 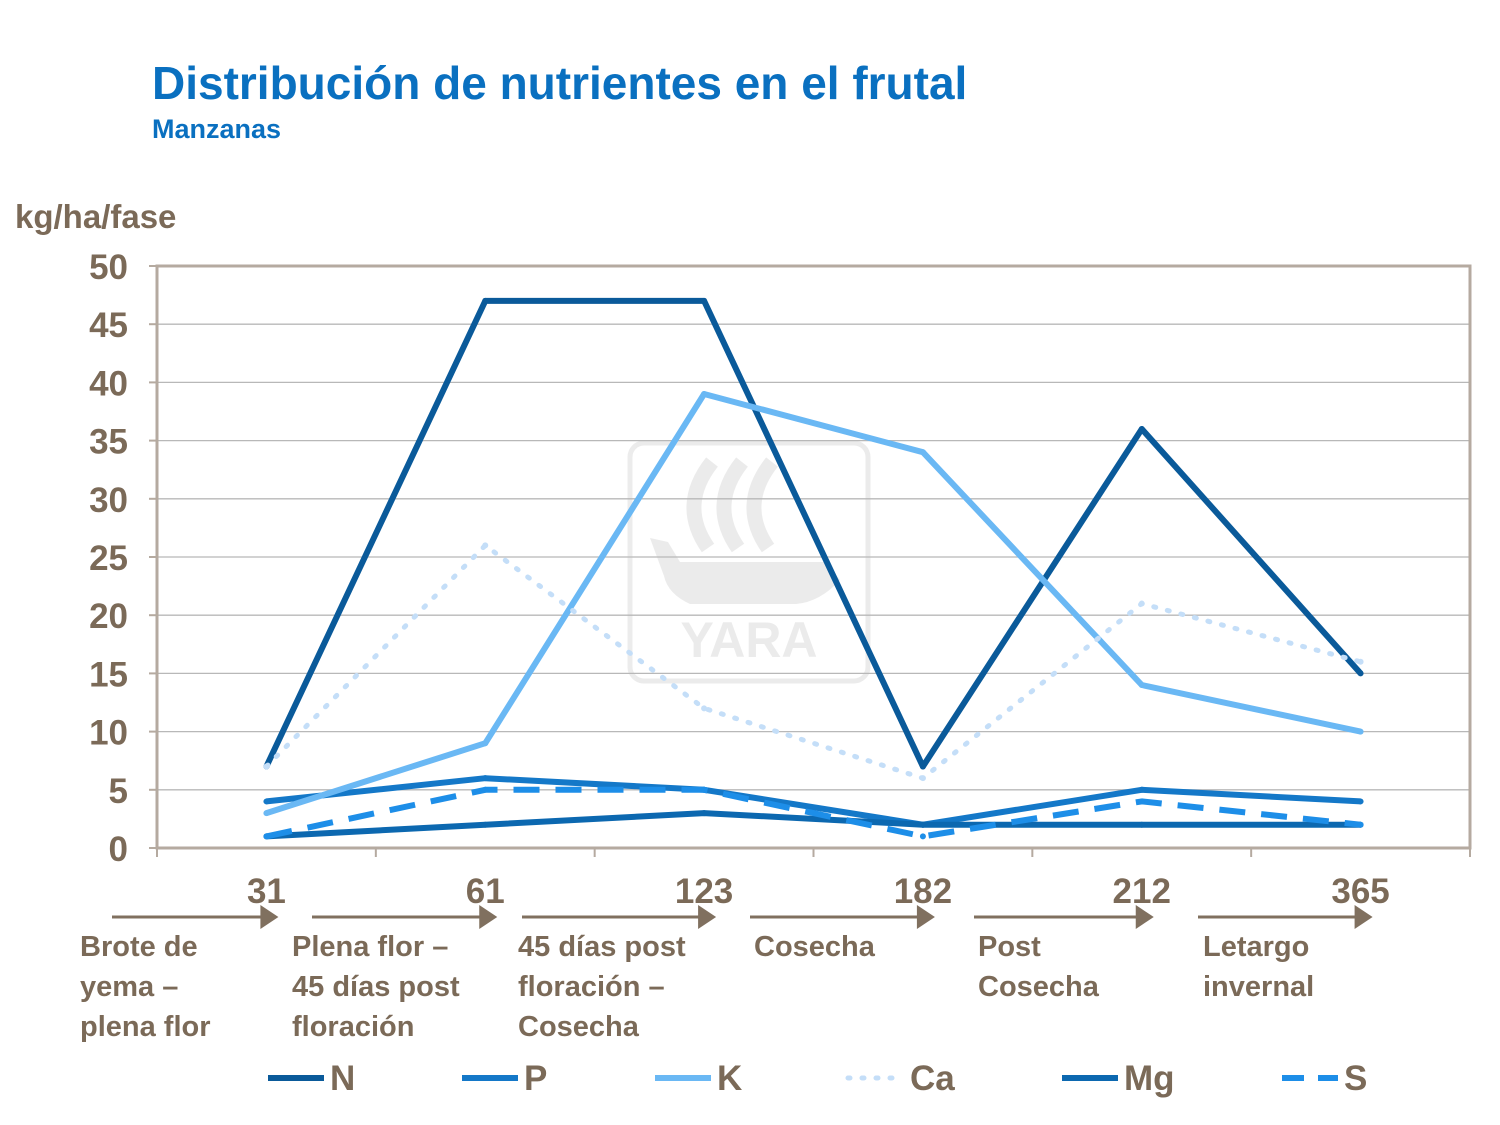 I want to click on legend-label: Mg, so click(x=1149, y=1078).